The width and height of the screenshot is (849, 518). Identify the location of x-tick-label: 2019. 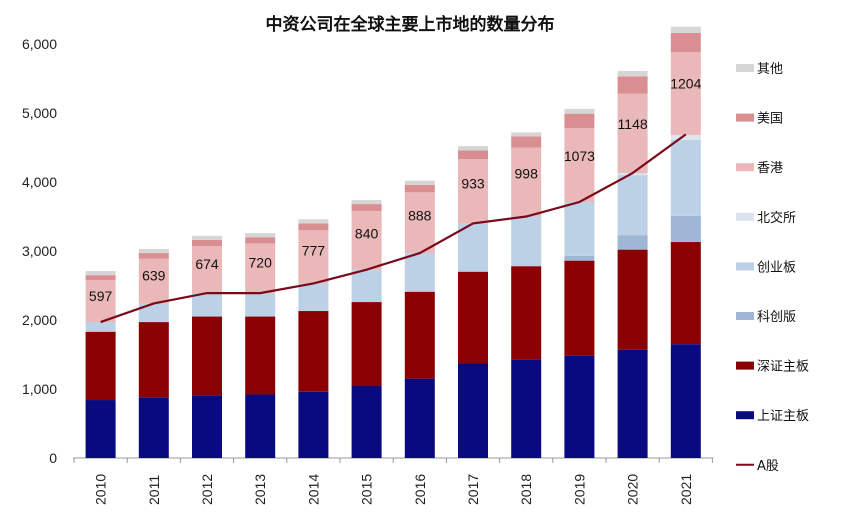
(579, 489).